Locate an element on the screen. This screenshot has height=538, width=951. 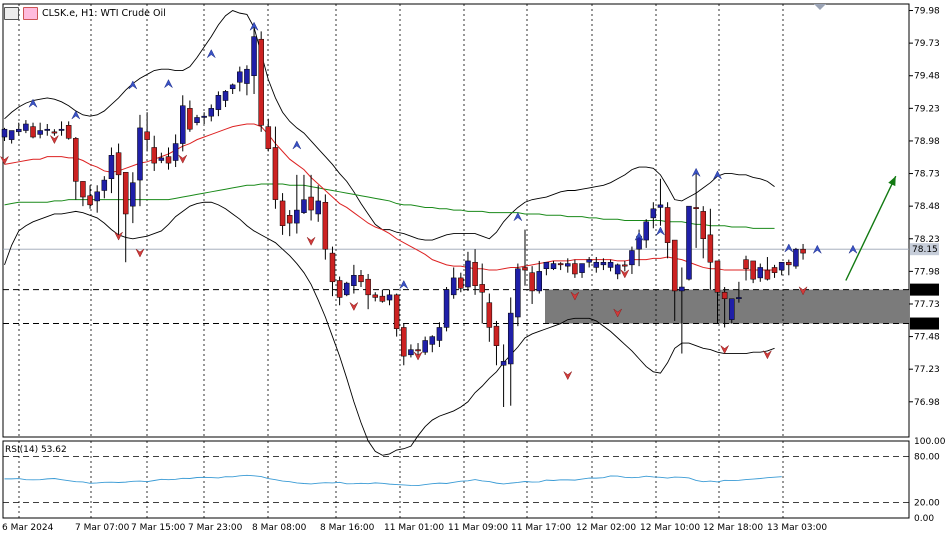
x-tick-label: 7 Mar 15:00 is located at coordinates (158, 528).